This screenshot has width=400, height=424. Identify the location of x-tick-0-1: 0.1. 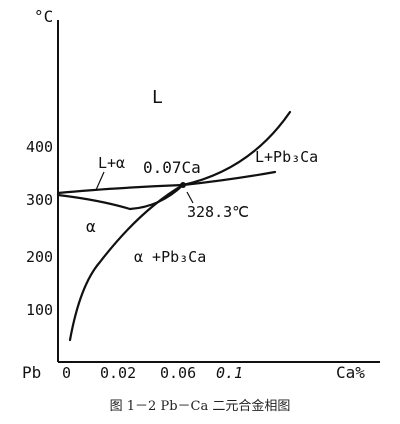
(229, 373).